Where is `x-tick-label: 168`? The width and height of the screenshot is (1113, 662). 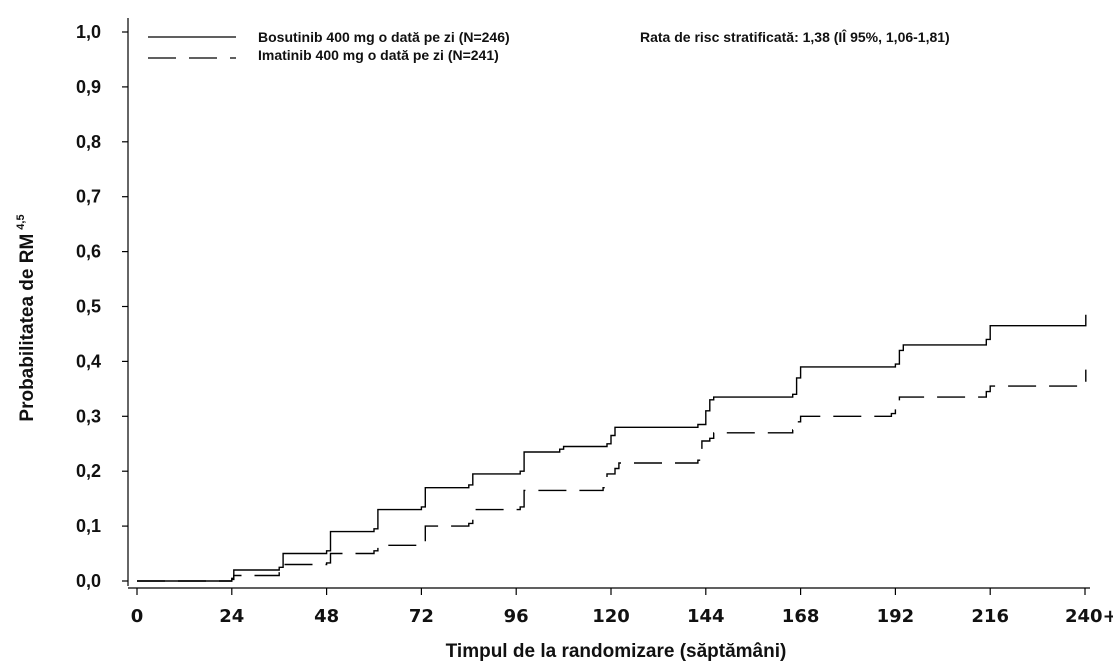 x-tick-label: 168 is located at coordinates (801, 616).